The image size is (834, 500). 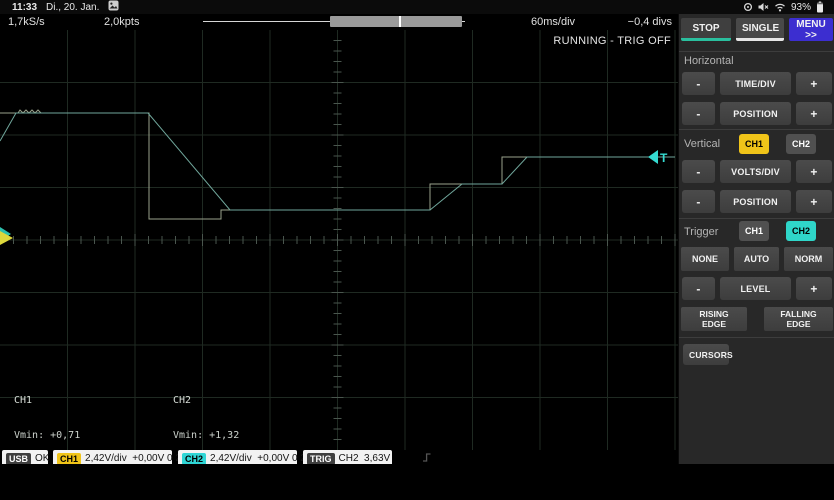 What do you see at coordinates (800, 7) in the screenshot?
I see `battery-percent: 93%` at bounding box center [800, 7].